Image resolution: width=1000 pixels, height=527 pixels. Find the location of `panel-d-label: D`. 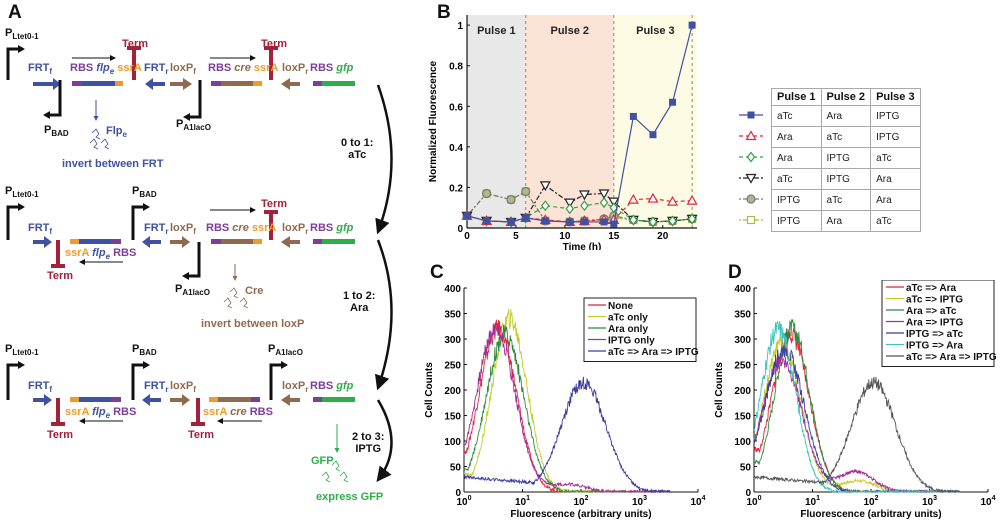

panel-d-label: D is located at coordinates (735, 272).